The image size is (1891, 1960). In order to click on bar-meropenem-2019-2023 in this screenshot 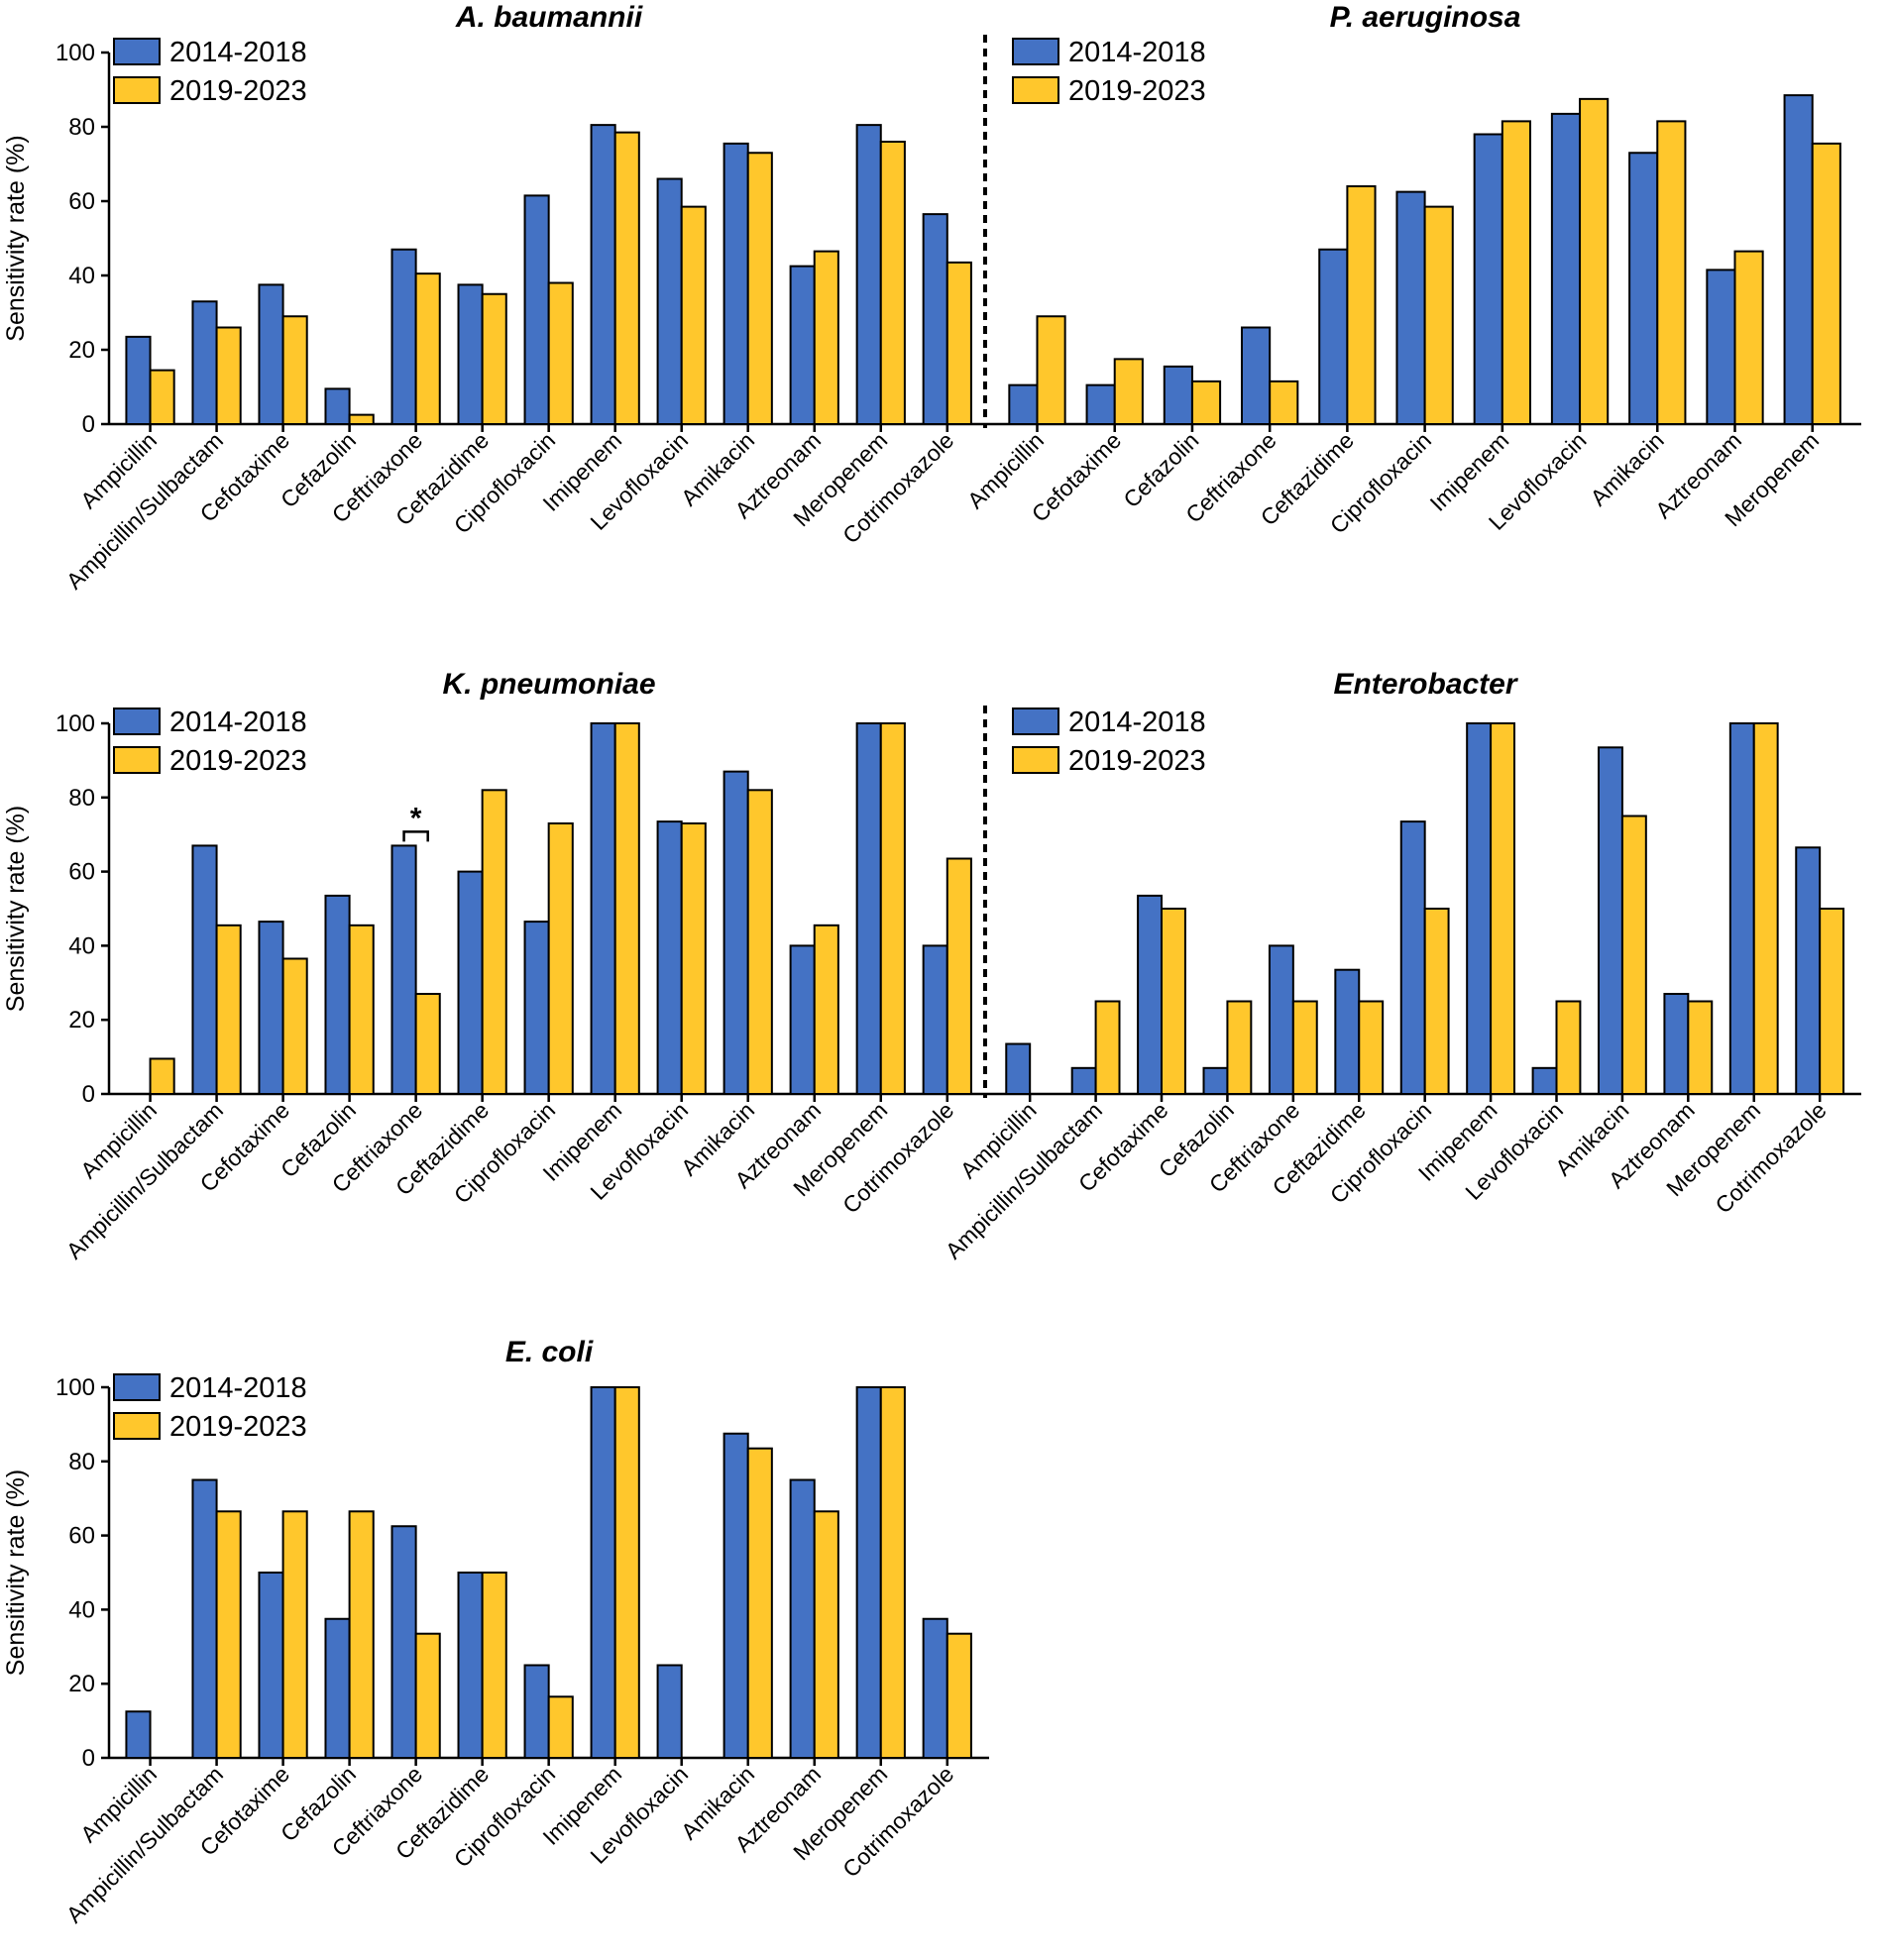, I will do `click(892, 908)`.